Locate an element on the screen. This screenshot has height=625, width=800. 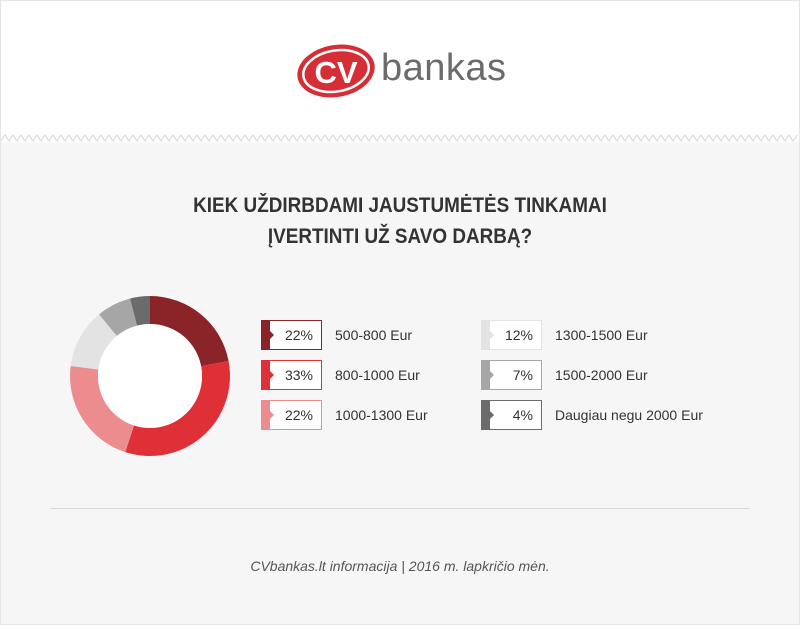
legend-label: Daugiau negu 2000 Eur is located at coordinates (629, 415).